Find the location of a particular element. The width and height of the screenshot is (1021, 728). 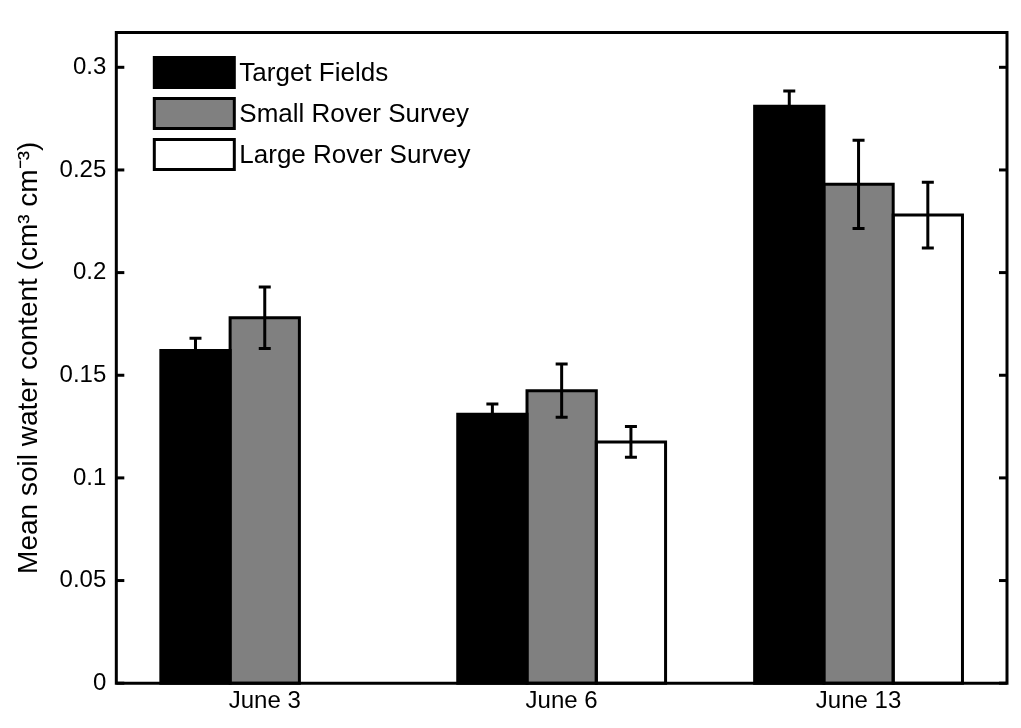

y-tick-label: 0.2 is located at coordinates (89, 271).